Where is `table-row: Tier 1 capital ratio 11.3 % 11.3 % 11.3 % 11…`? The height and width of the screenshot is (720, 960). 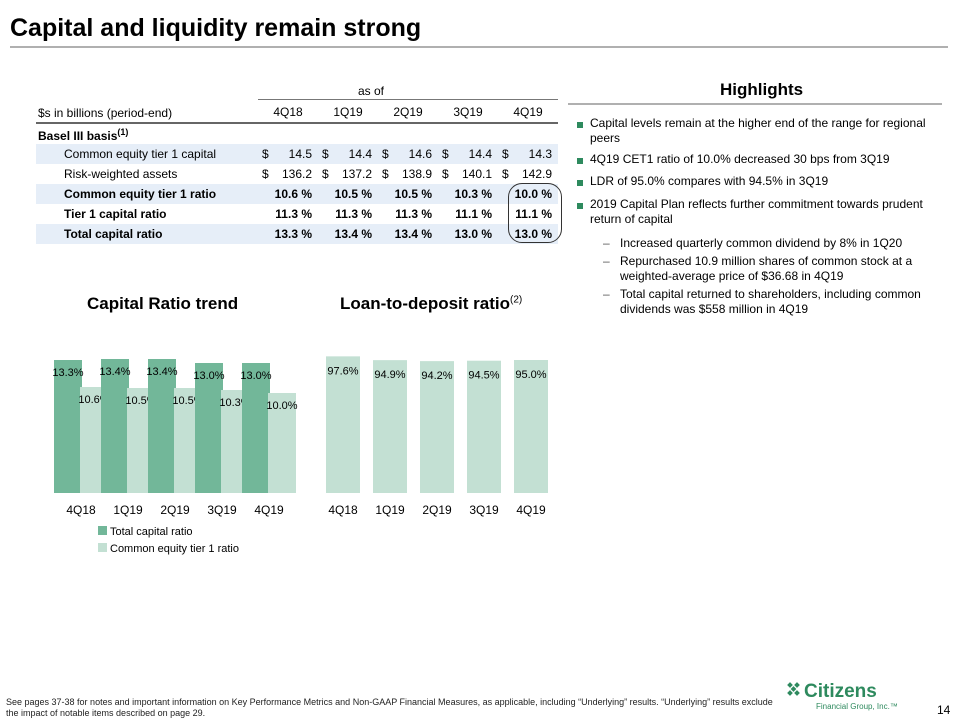
table-row: Tier 1 capital ratio 11.3 % 11.3 % 11.3 % 11… is located at coordinates (297, 214).